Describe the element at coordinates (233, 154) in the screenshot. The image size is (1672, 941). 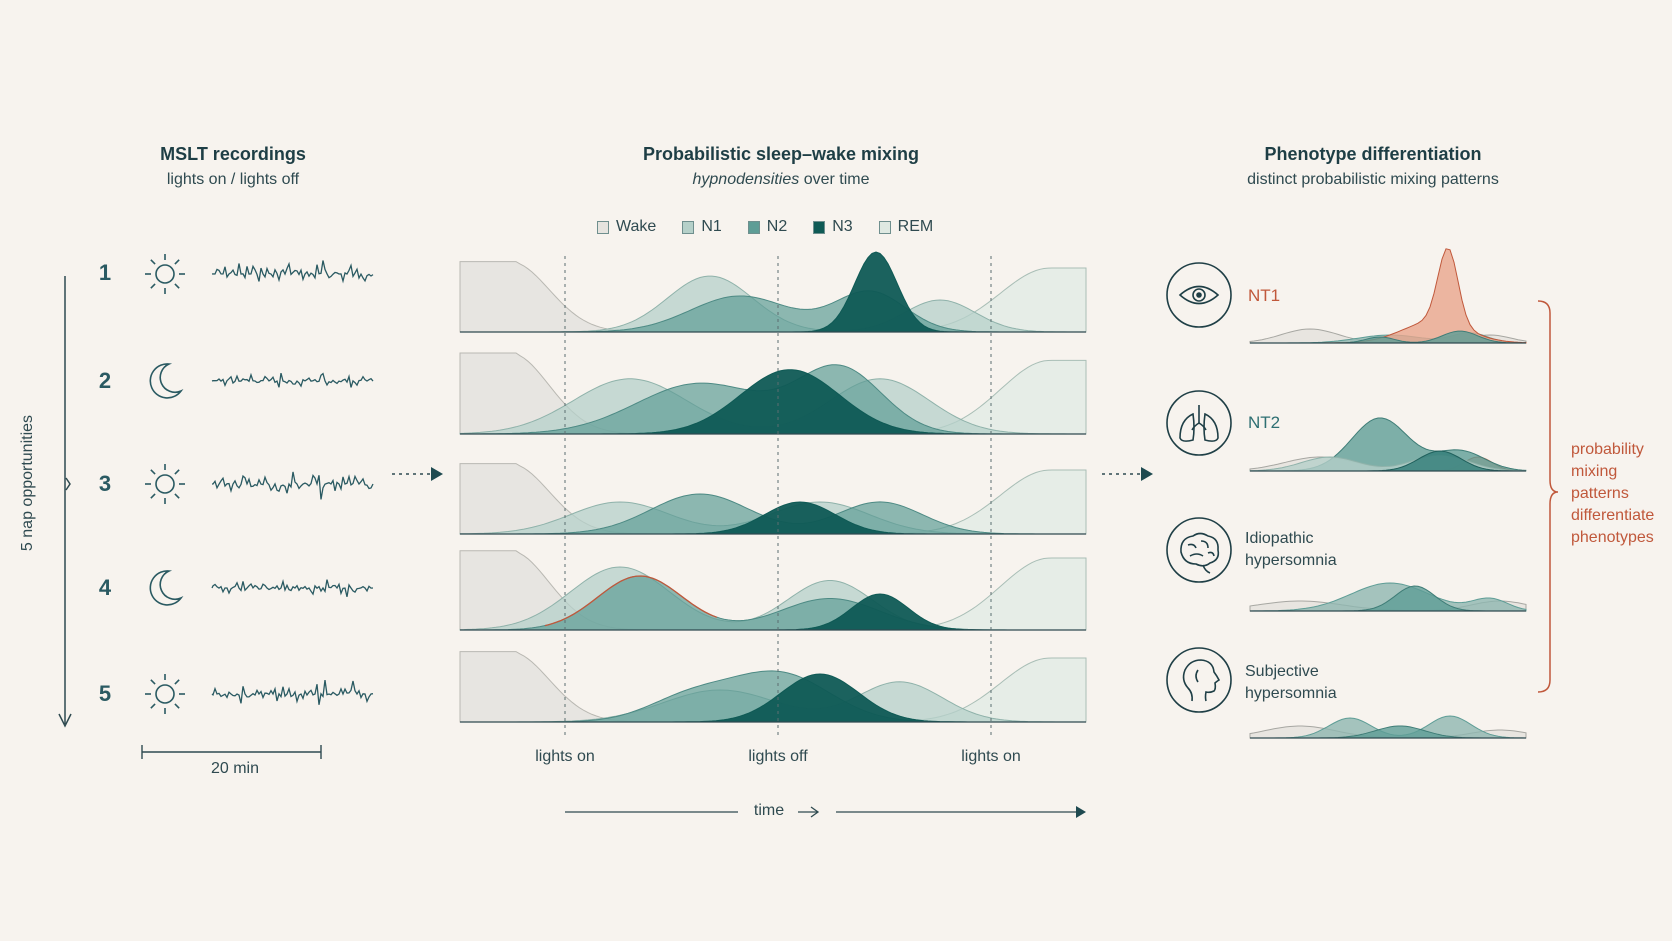
I see `left-title: MSLT recordings` at that location.